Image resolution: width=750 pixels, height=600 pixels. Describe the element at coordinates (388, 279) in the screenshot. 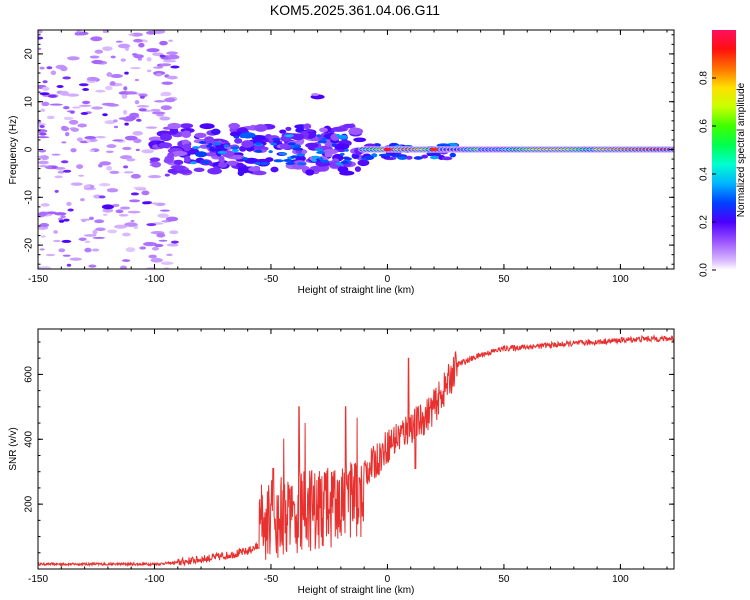

I see `x-tick-label: 0` at that location.